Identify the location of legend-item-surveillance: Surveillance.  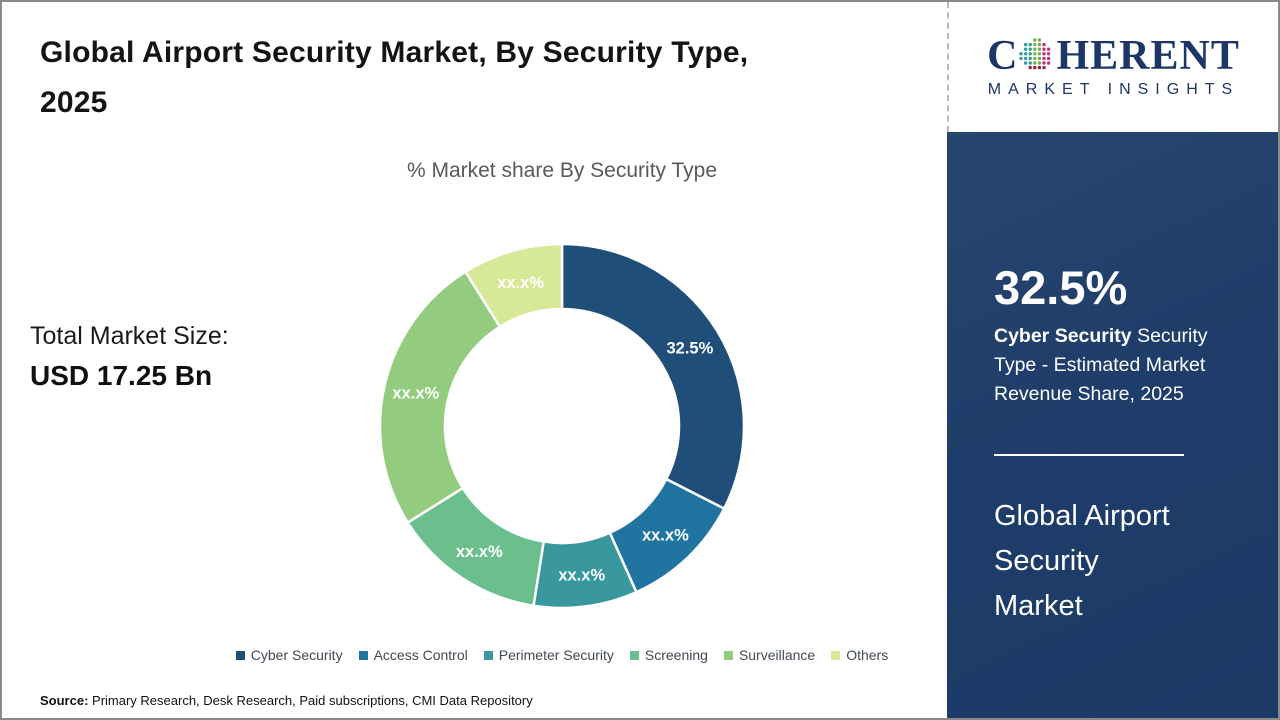
(769, 655).